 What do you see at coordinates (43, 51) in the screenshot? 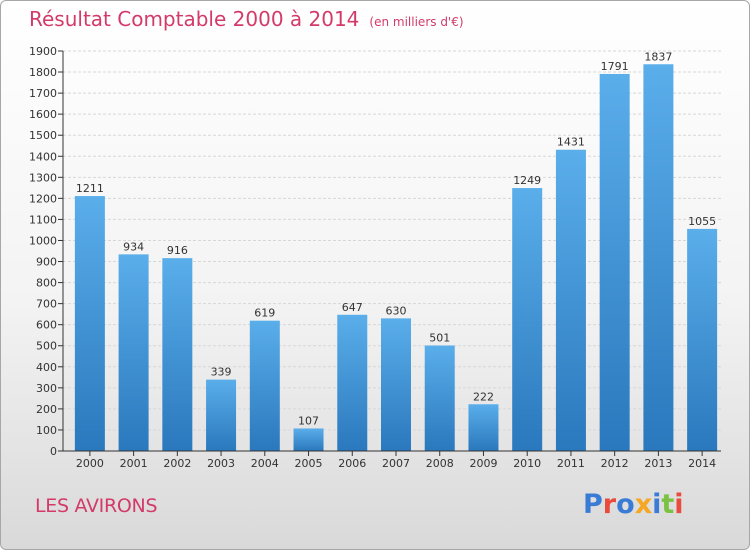
I see `y-tick-label: 1900` at bounding box center [43, 51].